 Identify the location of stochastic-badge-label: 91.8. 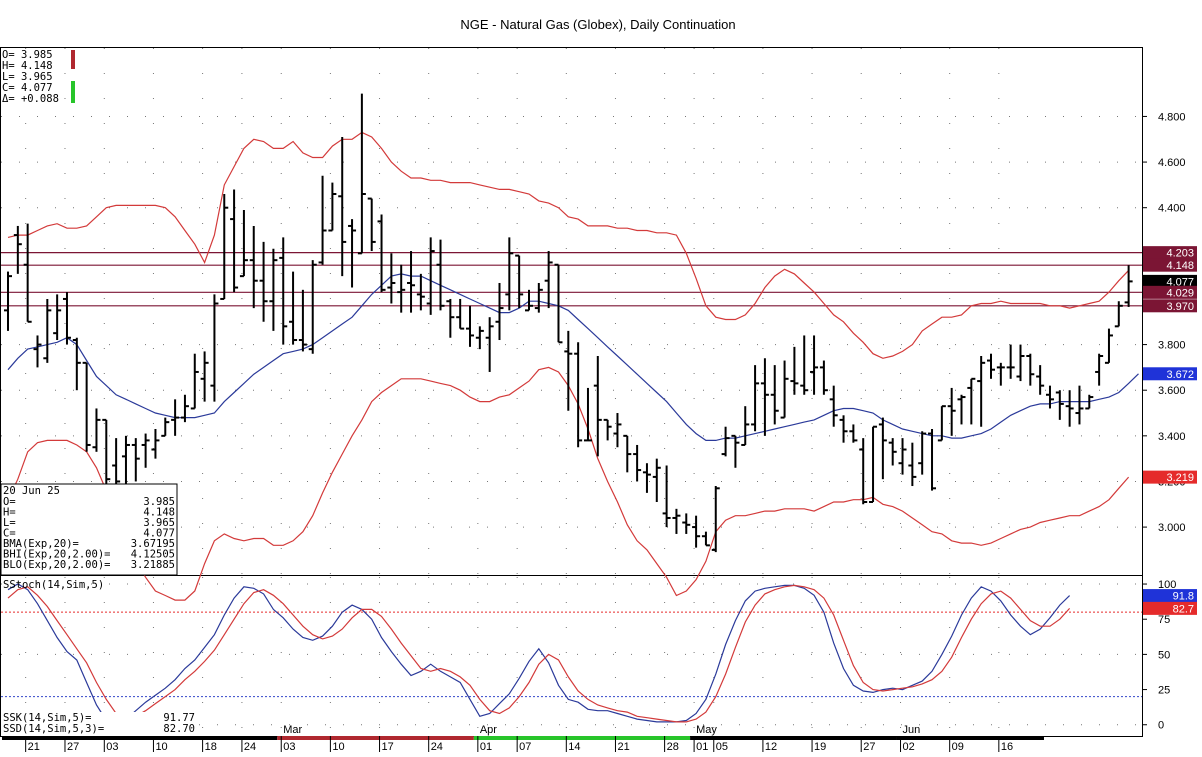
(1183, 597).